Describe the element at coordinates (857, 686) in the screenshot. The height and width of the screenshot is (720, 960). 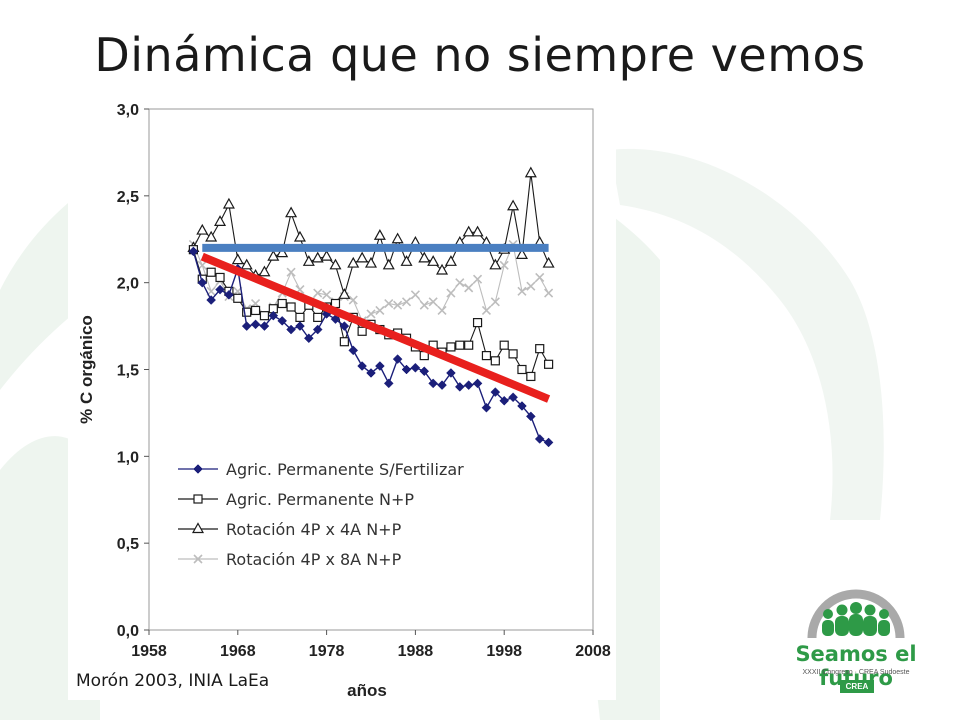
I see `logo-crea-badge: CREA` at that location.